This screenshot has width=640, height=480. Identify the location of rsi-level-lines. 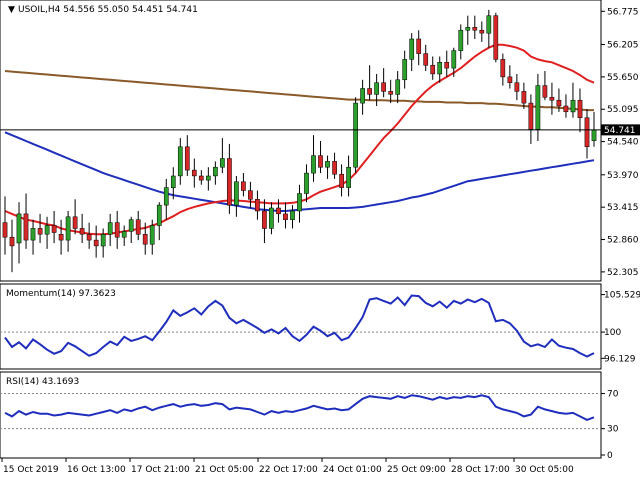
(300, 411).